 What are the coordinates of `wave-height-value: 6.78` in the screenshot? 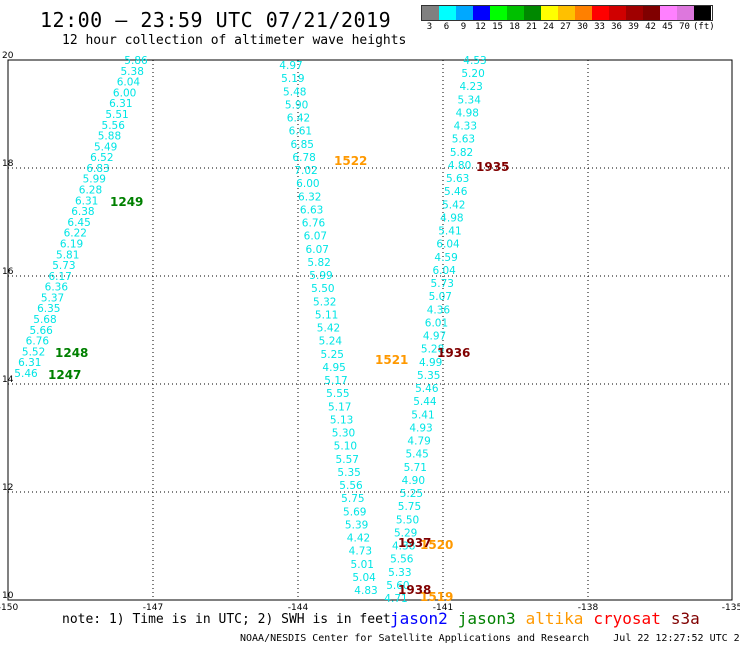 It's located at (303, 158).